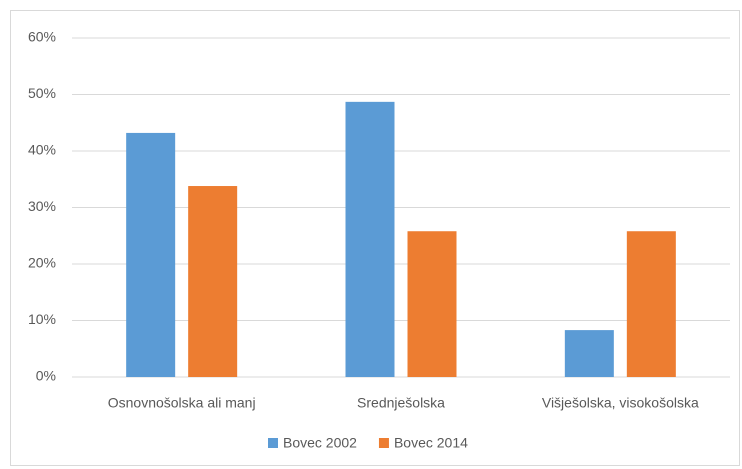 This screenshot has height=469, width=742. I want to click on y-tick-label: 0%, so click(46, 376).